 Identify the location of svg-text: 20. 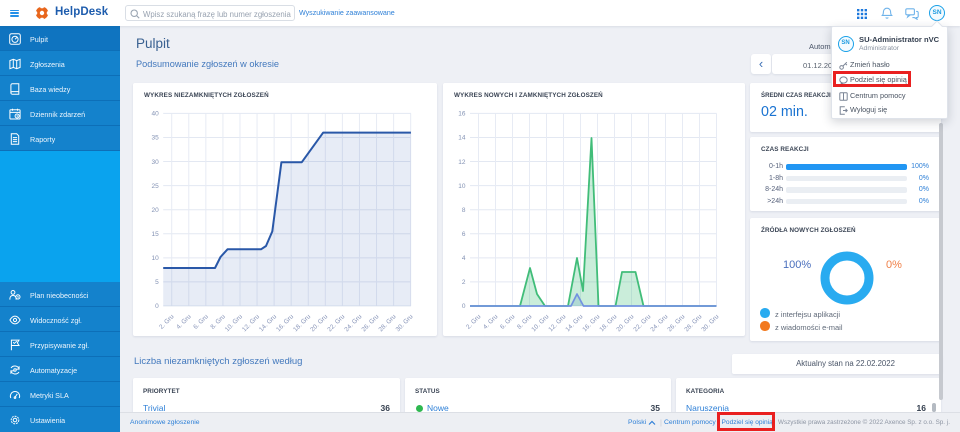
(155, 210).